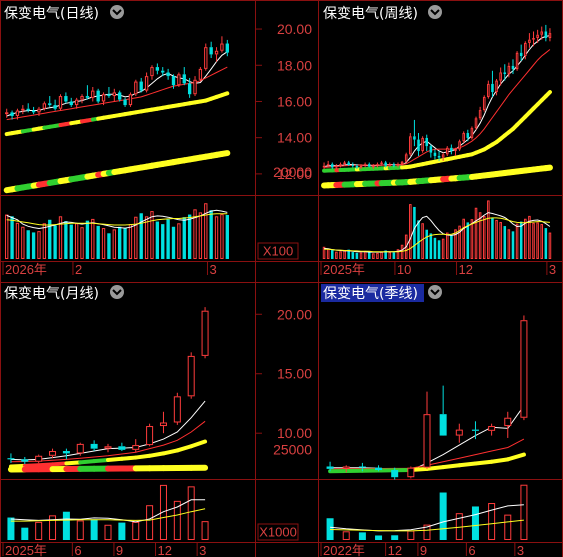 The height and width of the screenshot is (557, 563). What do you see at coordinates (117, 219) in the screenshot?
I see `volume-ma-line` at bounding box center [117, 219].